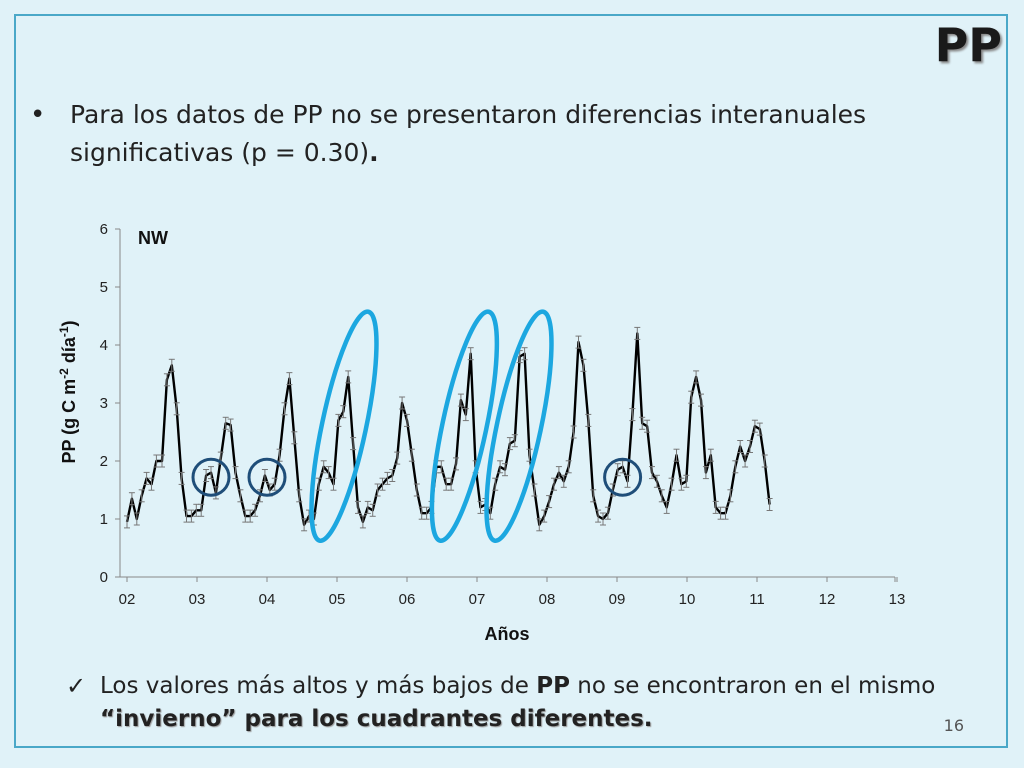 The width and height of the screenshot is (1024, 768). What do you see at coordinates (104, 229) in the screenshot?
I see `y-tick-label: 6` at bounding box center [104, 229].